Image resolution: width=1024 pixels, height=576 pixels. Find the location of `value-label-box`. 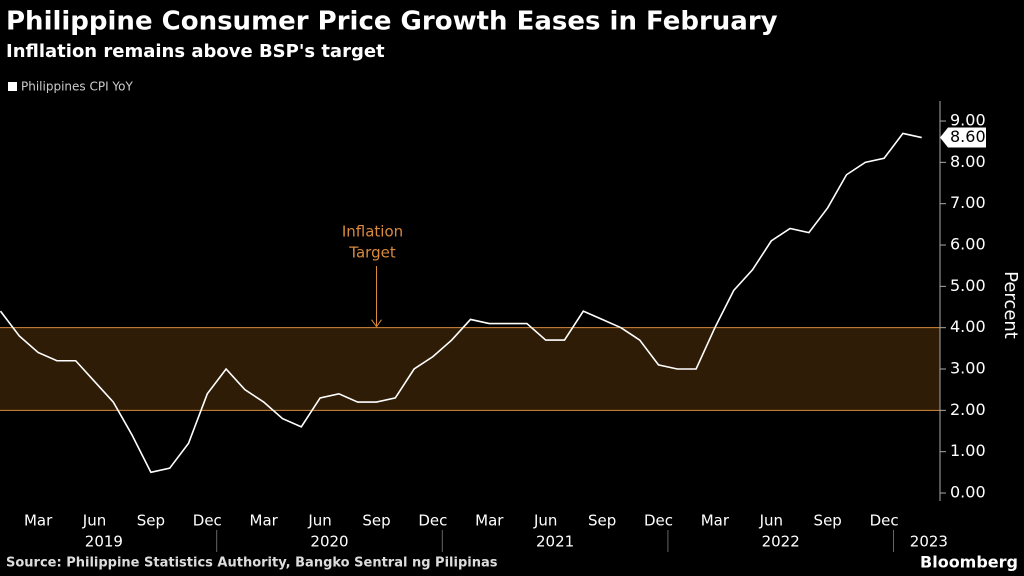

value-label-box is located at coordinates (963, 137).